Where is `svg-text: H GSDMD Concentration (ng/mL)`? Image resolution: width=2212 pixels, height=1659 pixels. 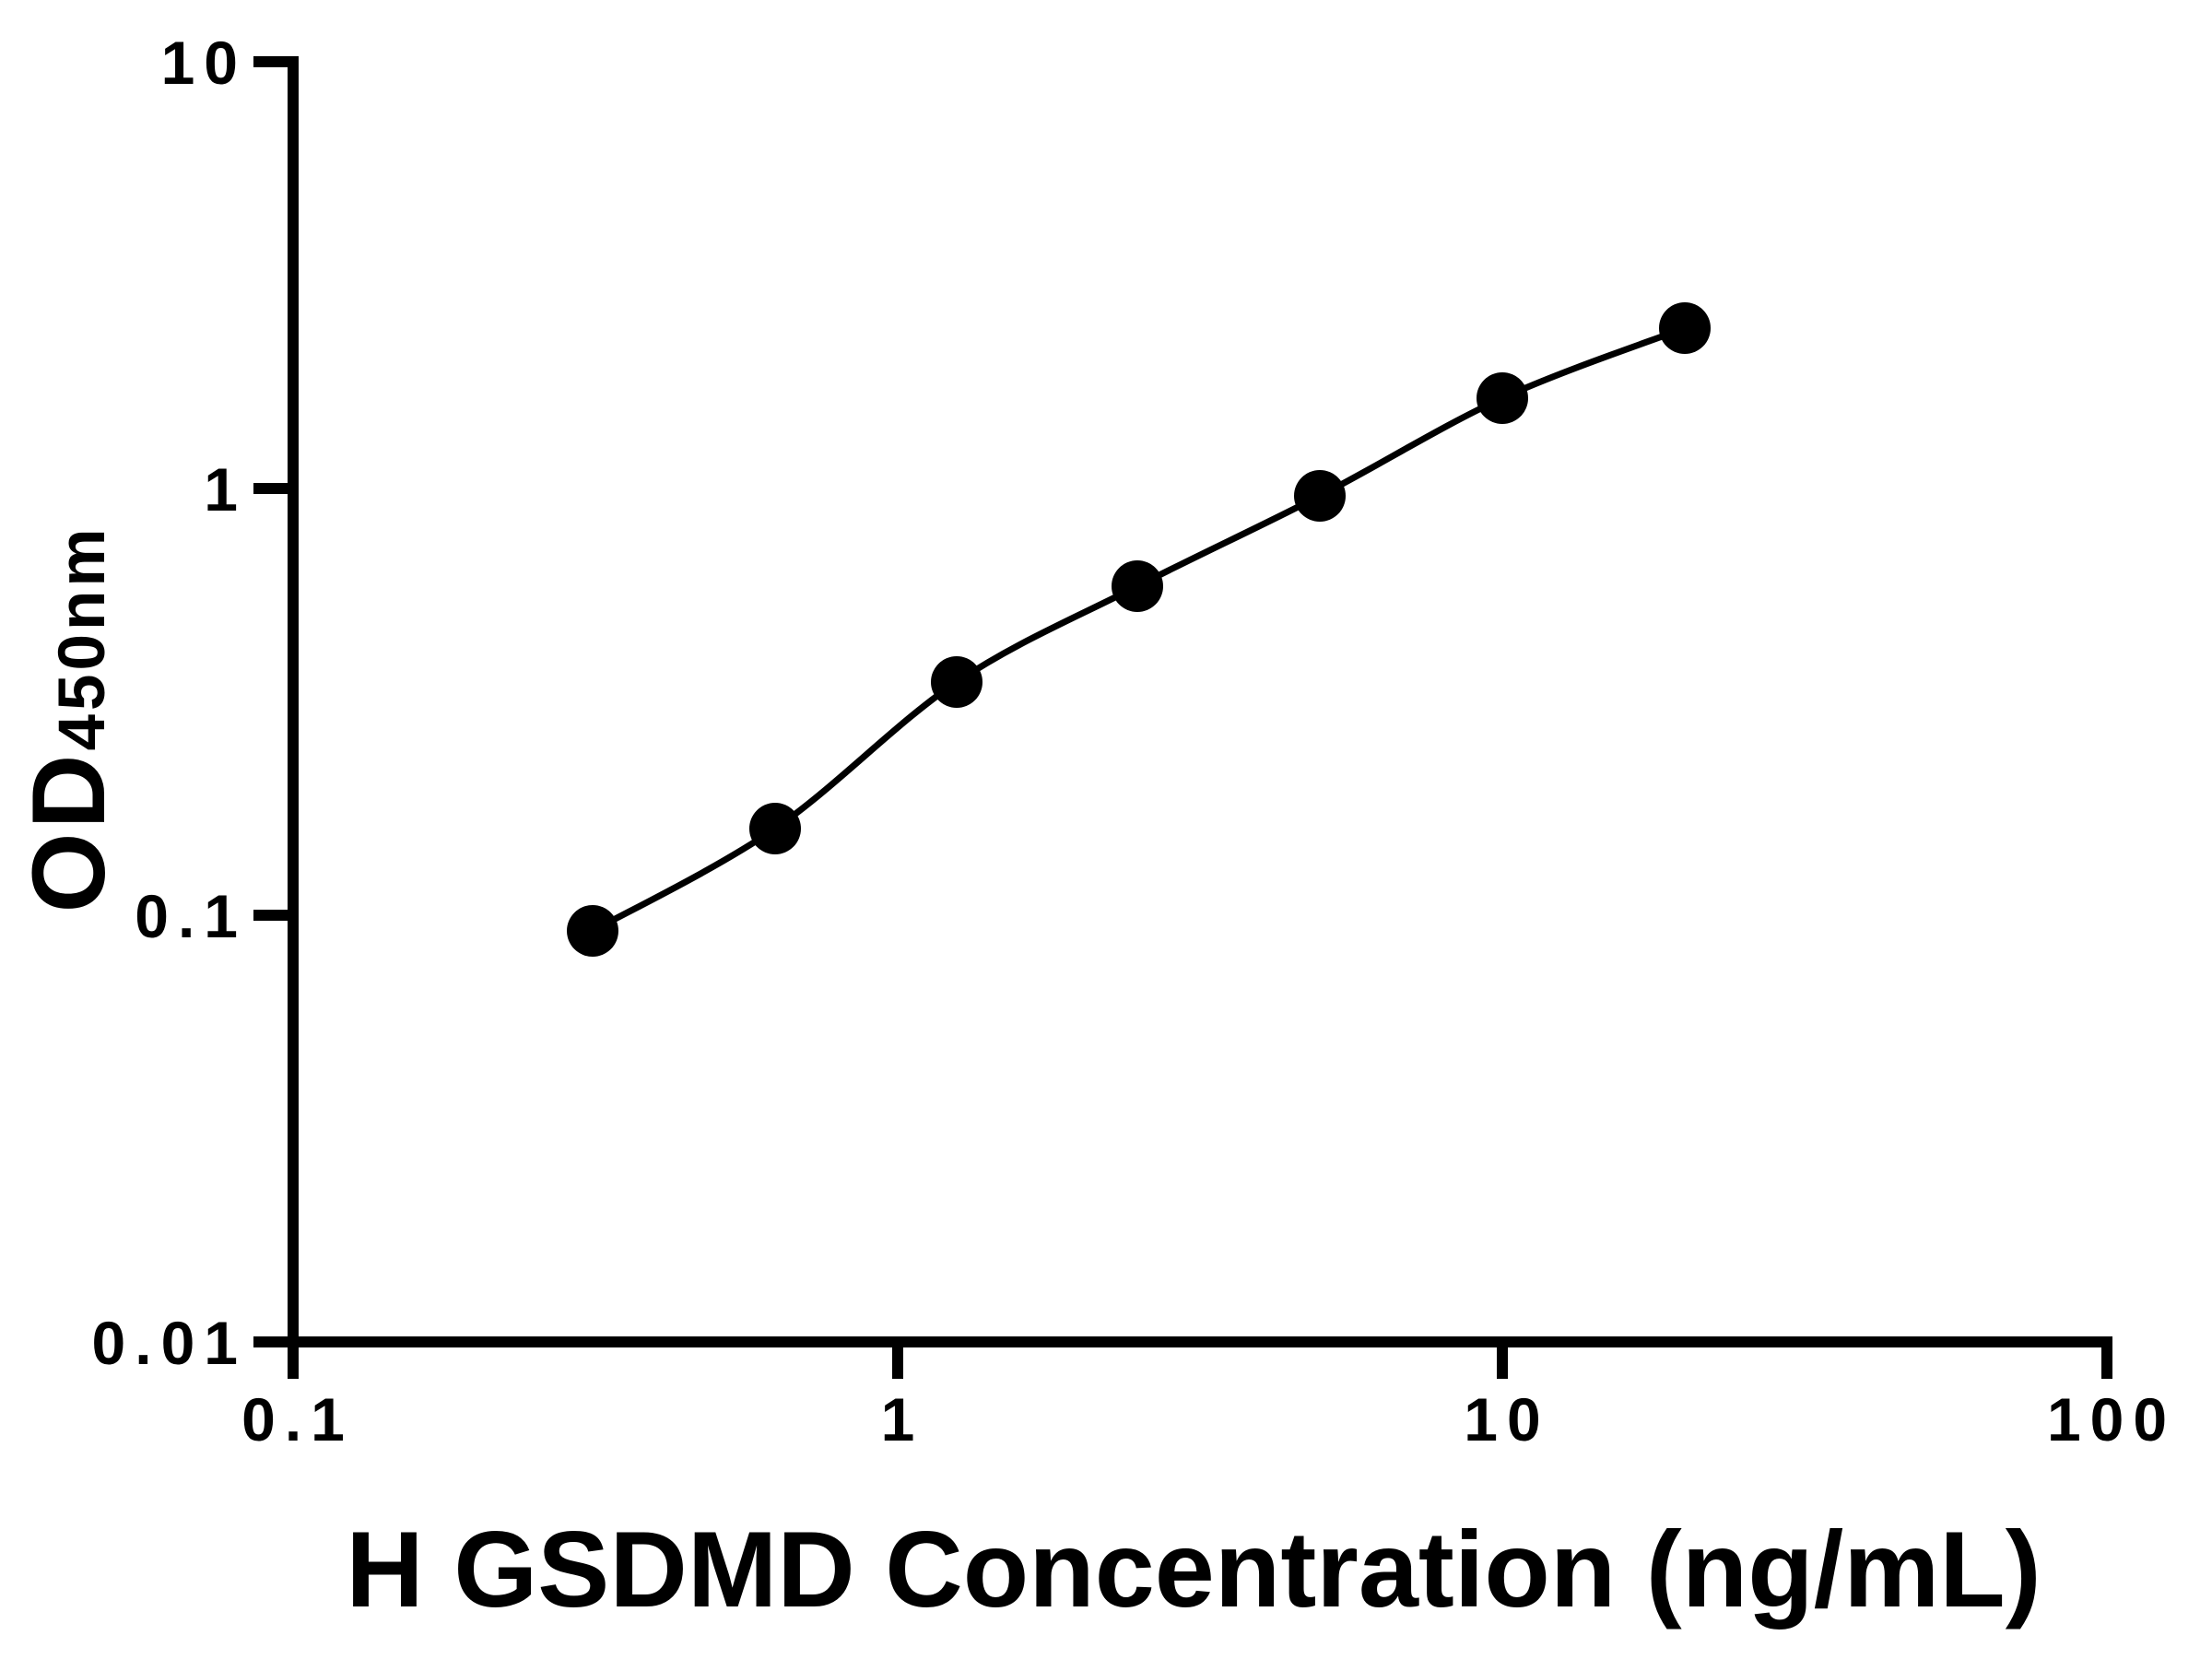
svg-text: H GSDMD Concentration (ng/mL) is located at coordinates (1193, 1569).